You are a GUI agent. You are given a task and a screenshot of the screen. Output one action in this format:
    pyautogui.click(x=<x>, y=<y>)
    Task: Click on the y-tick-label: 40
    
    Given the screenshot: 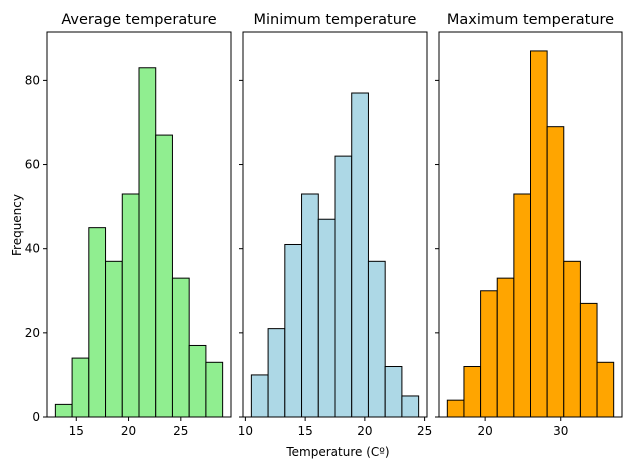 What is the action you would take?
    pyautogui.click(x=32, y=249)
    